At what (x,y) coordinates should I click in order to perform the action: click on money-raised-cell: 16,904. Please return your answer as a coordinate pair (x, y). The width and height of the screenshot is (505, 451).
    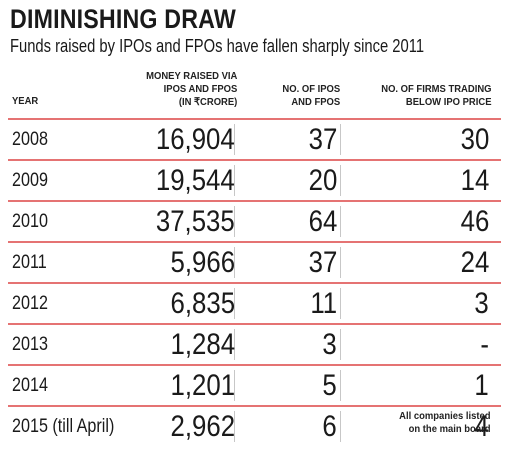
    Looking at the image, I should click on (195, 139).